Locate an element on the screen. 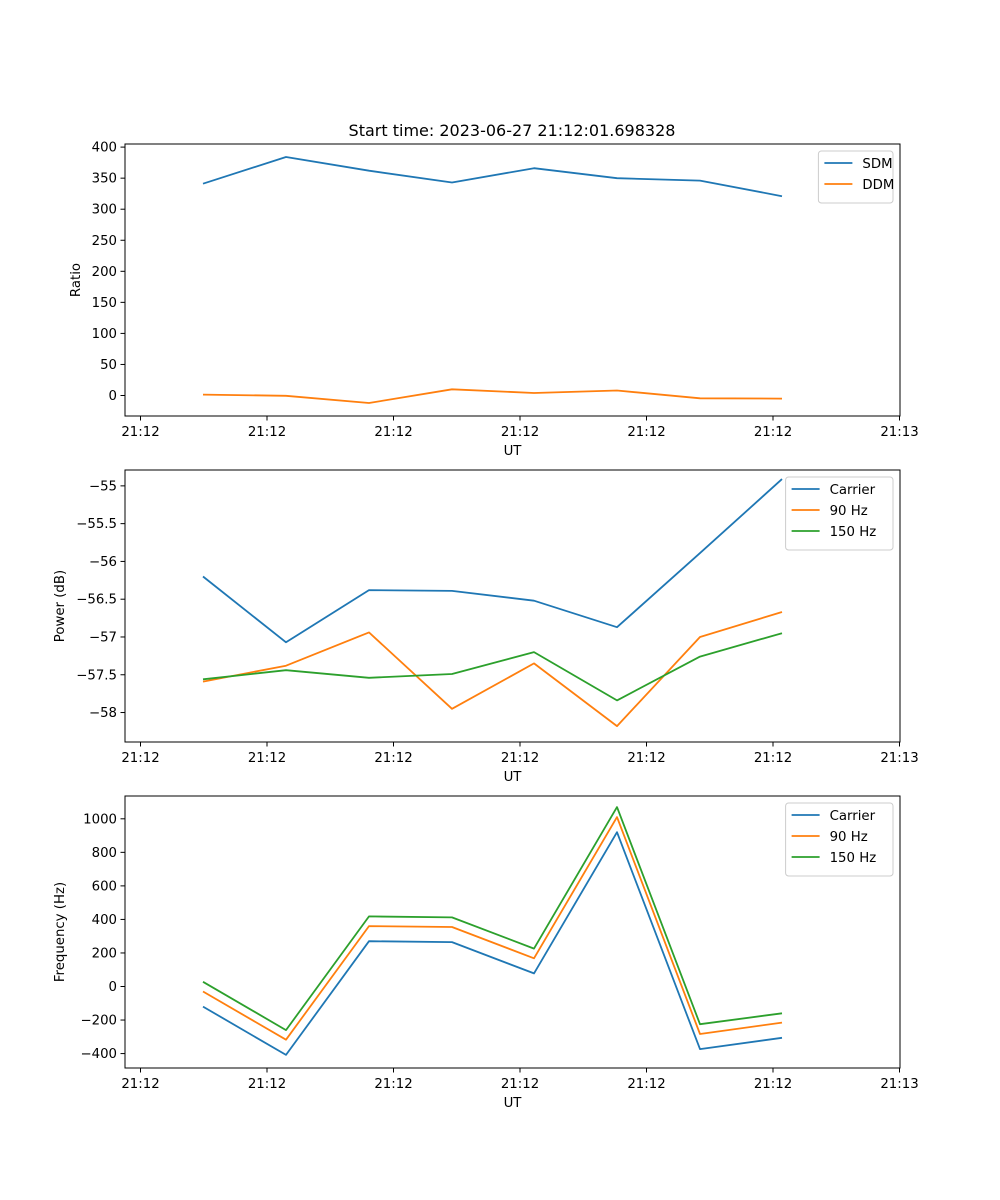 The height and width of the screenshot is (1200, 1000). y-tick-label: 150 is located at coordinates (104, 303).